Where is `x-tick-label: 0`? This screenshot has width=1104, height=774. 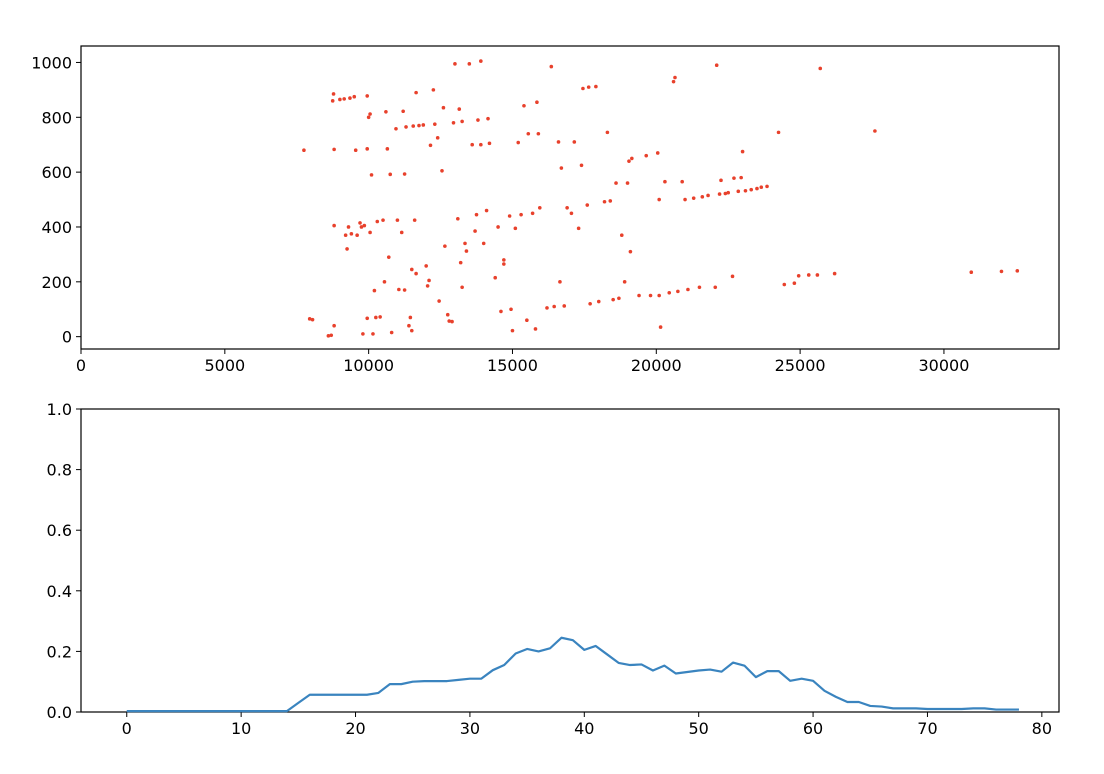
x-tick-label: 0 is located at coordinates (127, 728).